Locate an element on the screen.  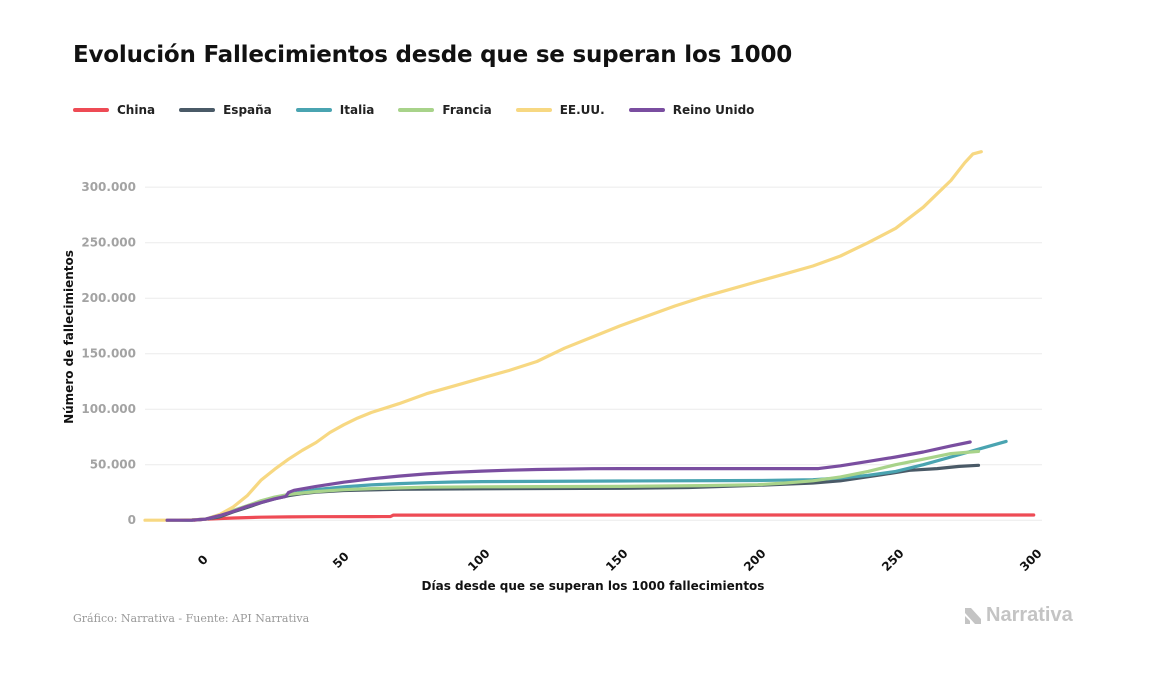
x-tick-labels: 0 50 100 150 200 250 300 is located at coordinates (620, 560).